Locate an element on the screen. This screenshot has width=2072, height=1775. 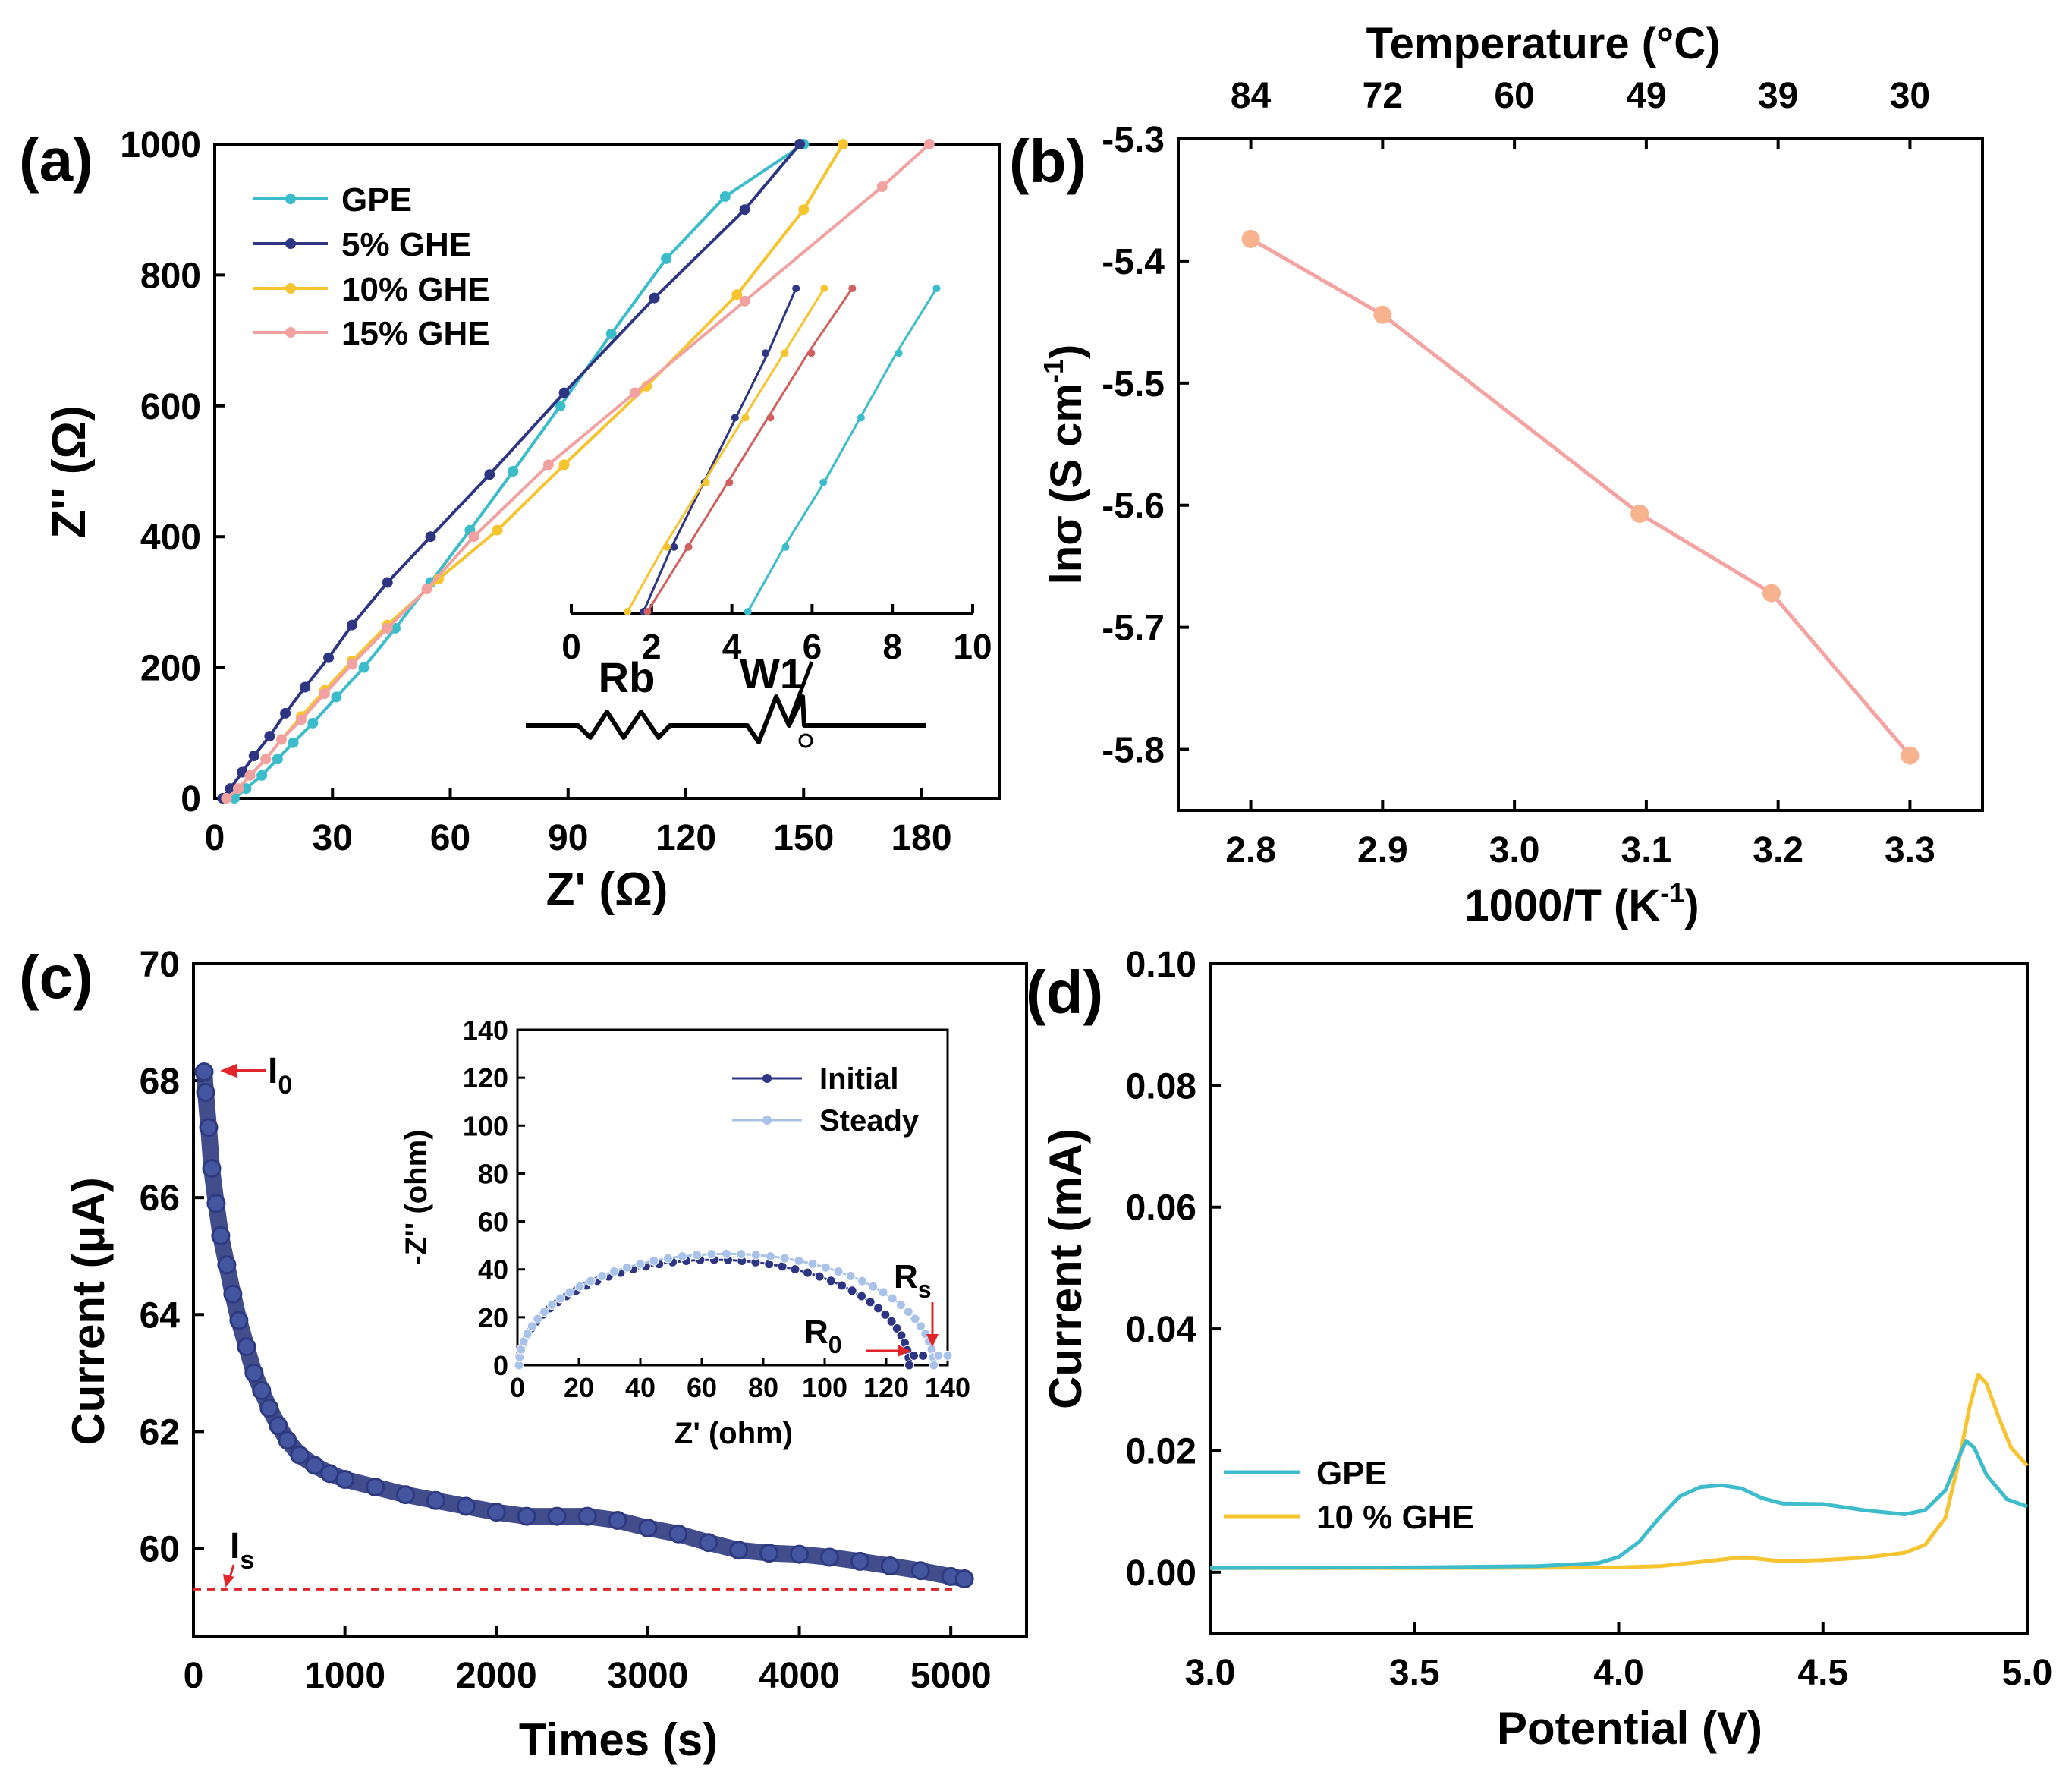
inset-x-axis-label-c: Z' (ohm) is located at coordinates (733, 1433).